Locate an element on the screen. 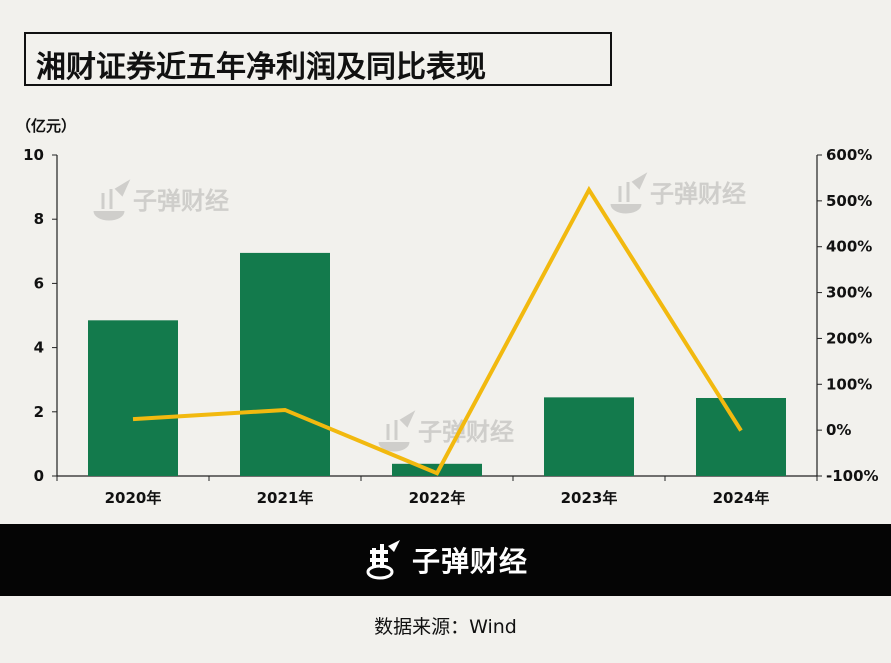  x-tick-label: 2022年 is located at coordinates (437, 498).